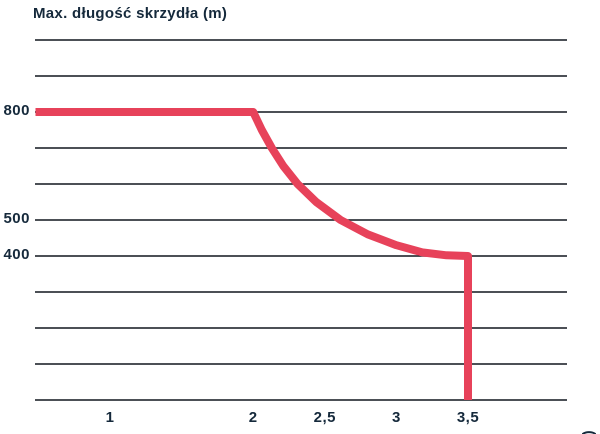  I want to click on x-tick-label-2.5: 2,5, so click(324, 417).